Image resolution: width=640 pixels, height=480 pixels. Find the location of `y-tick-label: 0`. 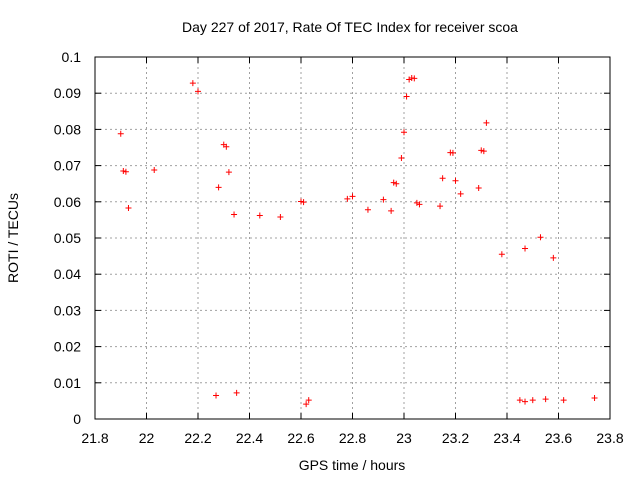

y-tick-label: 0 is located at coordinates (77, 419).